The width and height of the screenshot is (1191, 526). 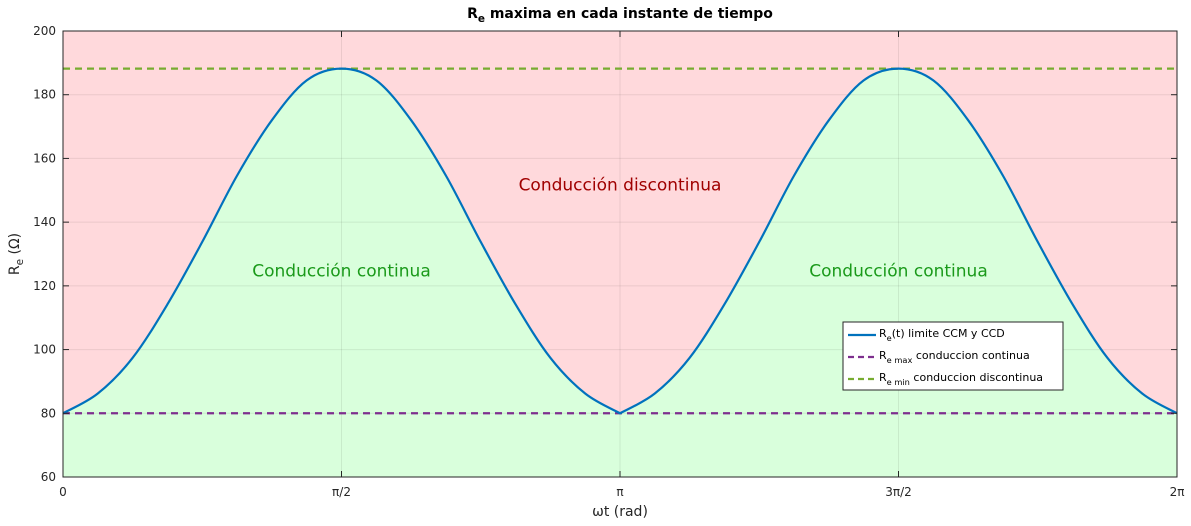 What do you see at coordinates (961, 379) in the screenshot?
I see `legend-label-3: Re min conduccion discontinua` at bounding box center [961, 379].